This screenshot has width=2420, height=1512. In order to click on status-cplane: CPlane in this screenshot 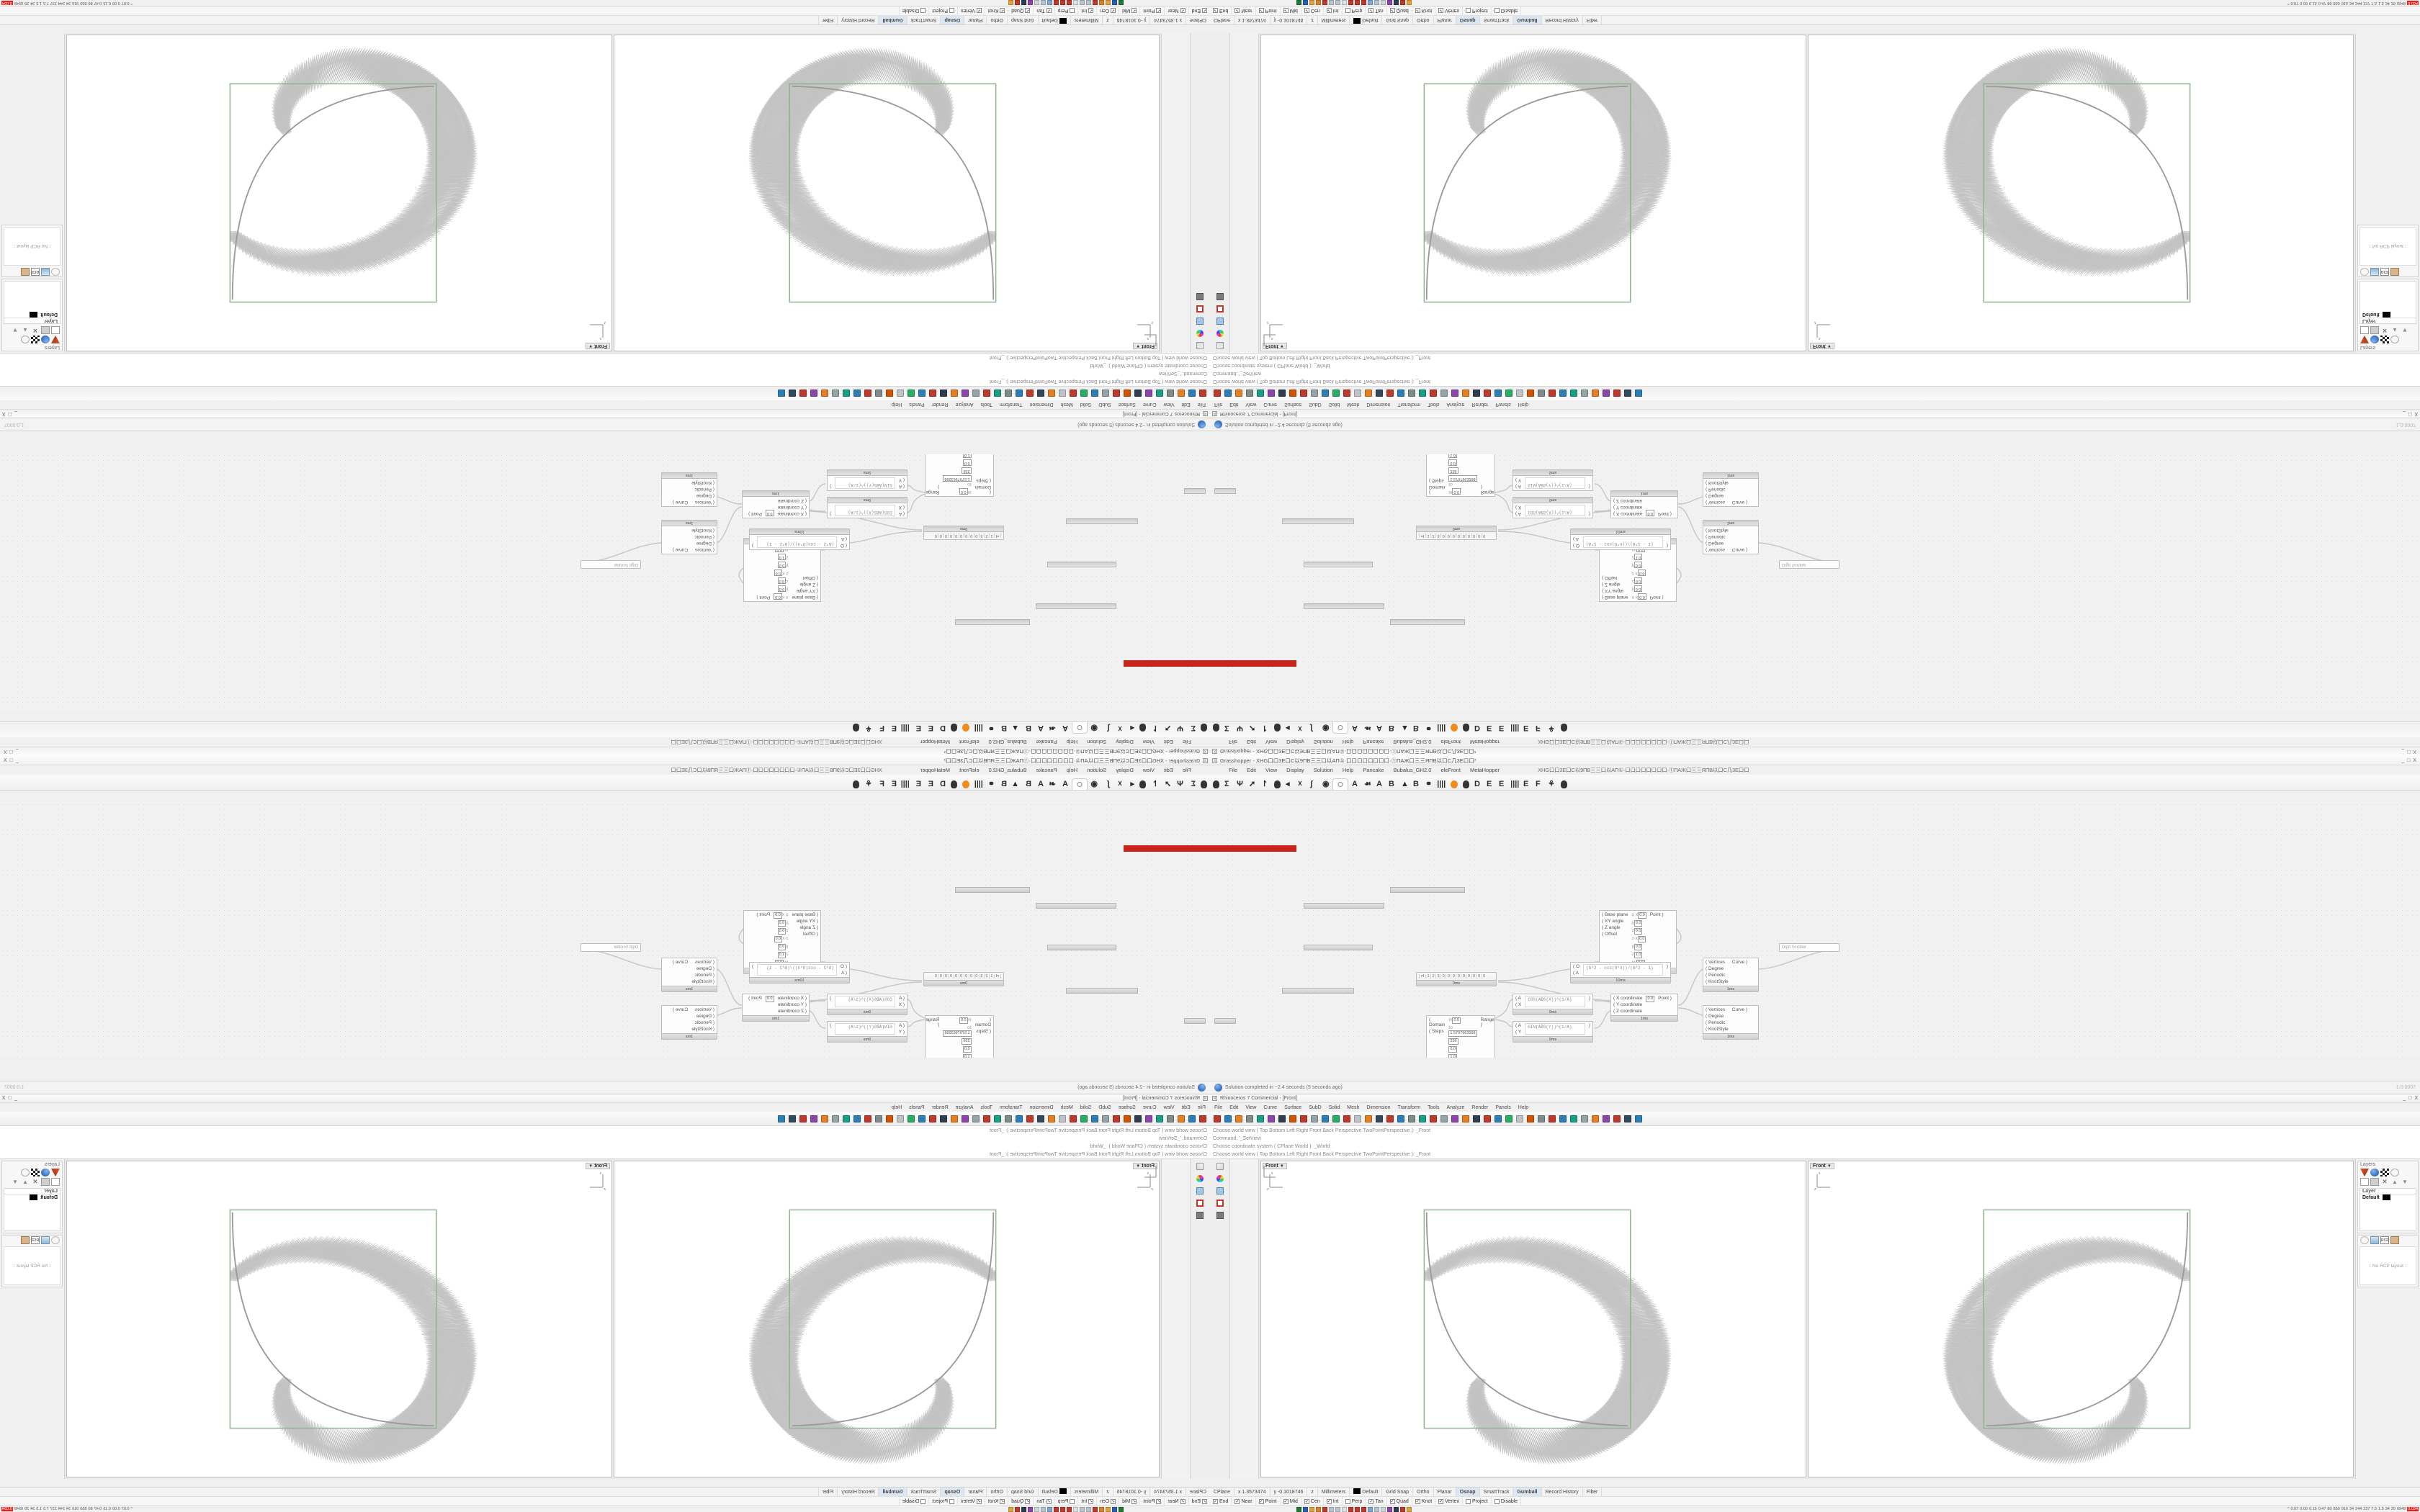, I will do `click(1198, 20)`.